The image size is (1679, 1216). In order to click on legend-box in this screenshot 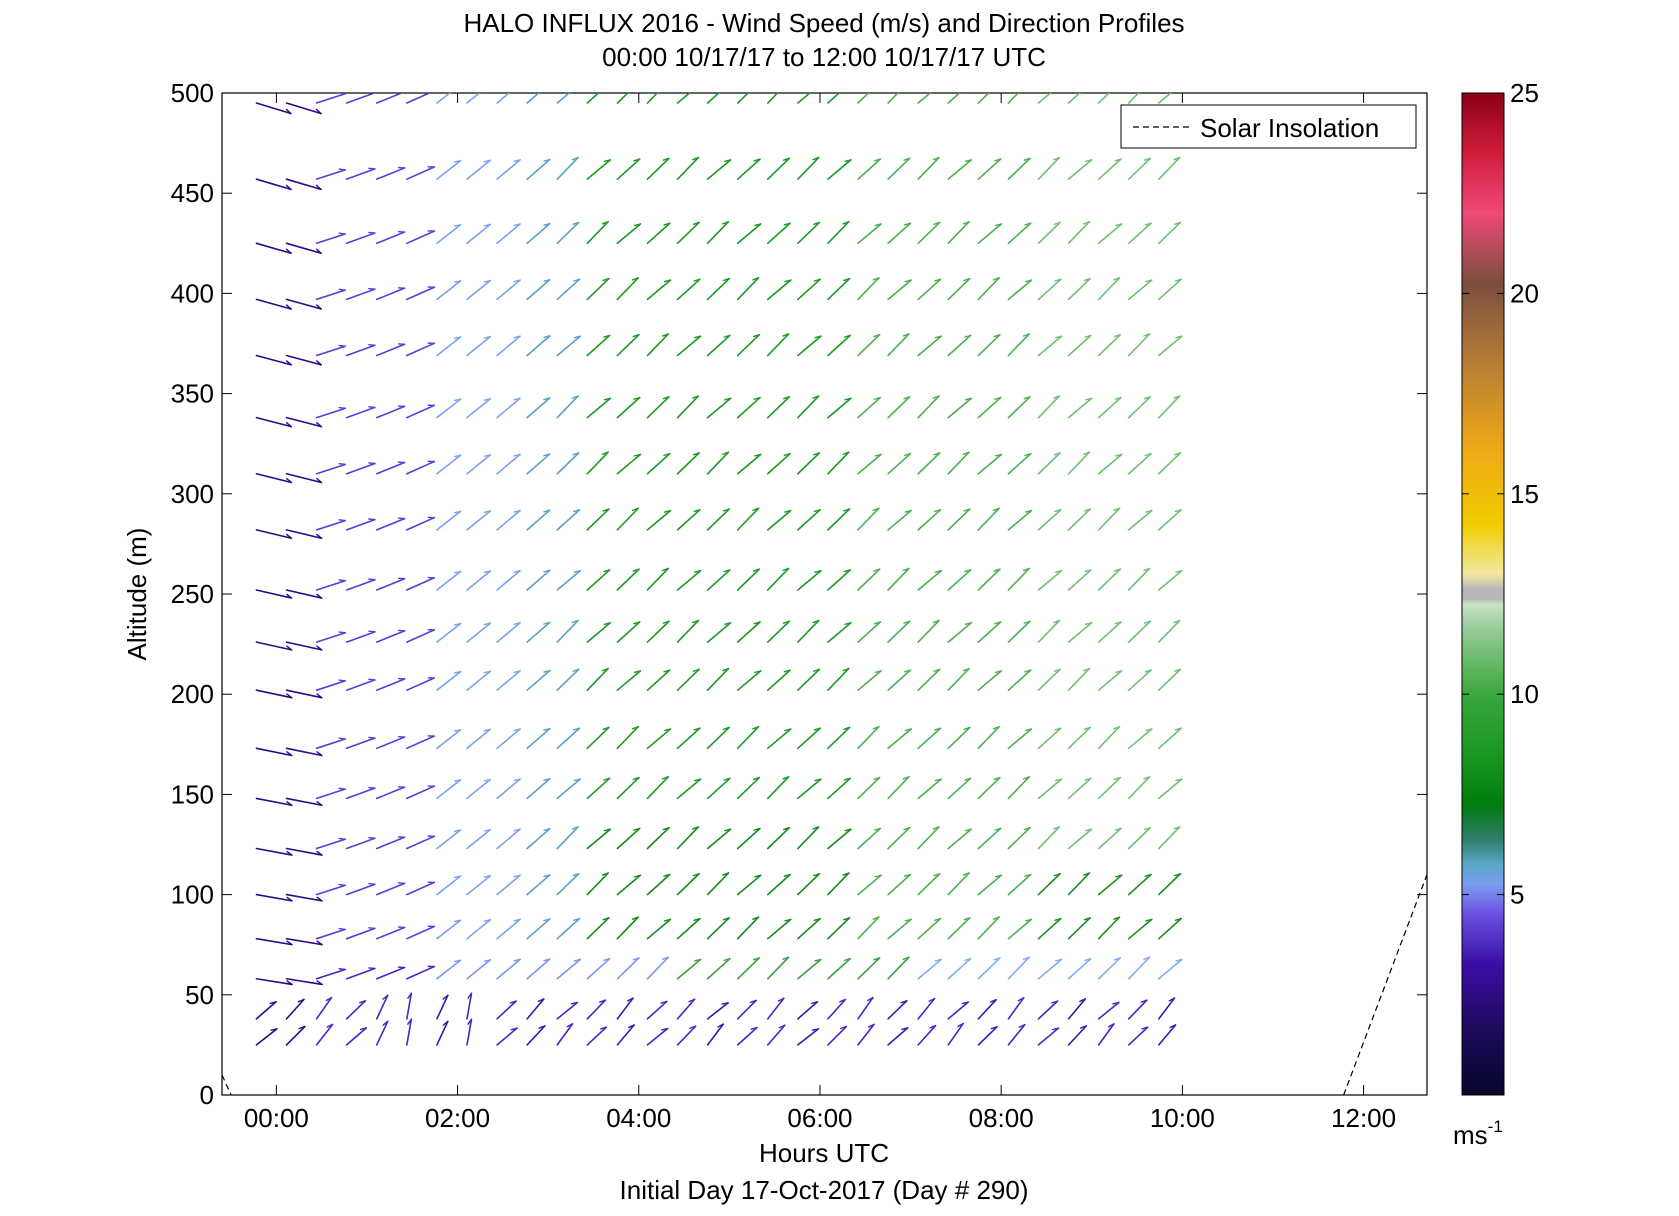, I will do `click(1268, 126)`.